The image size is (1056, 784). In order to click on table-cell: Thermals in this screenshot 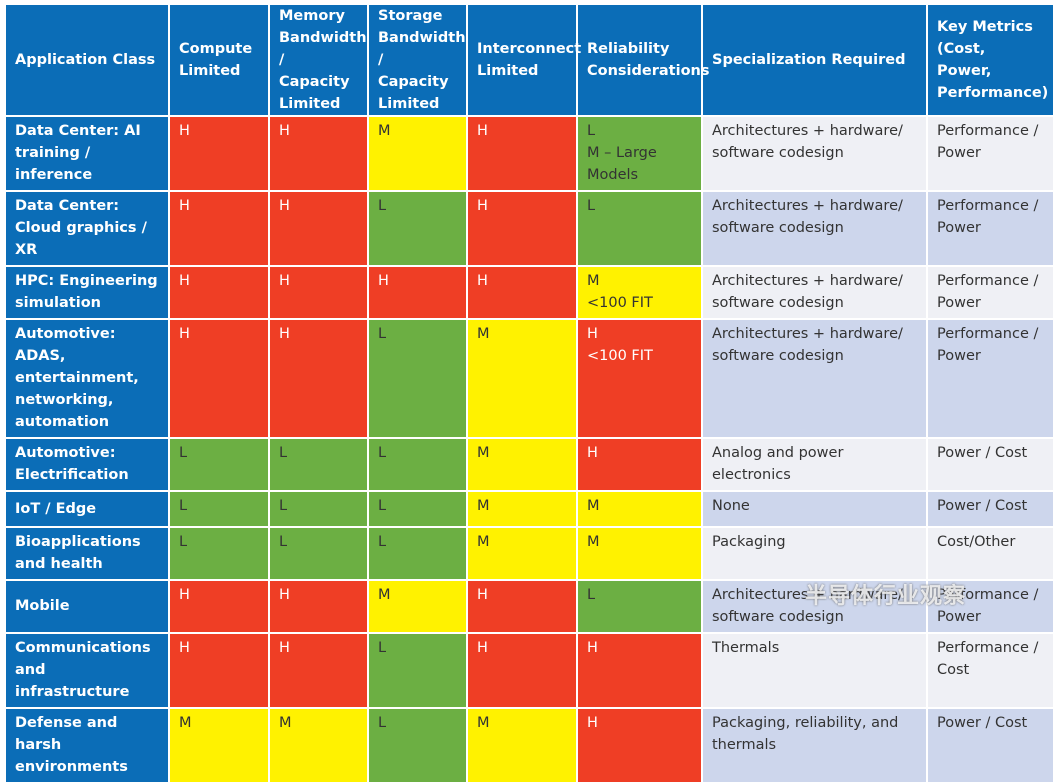, I will do `click(814, 670)`.